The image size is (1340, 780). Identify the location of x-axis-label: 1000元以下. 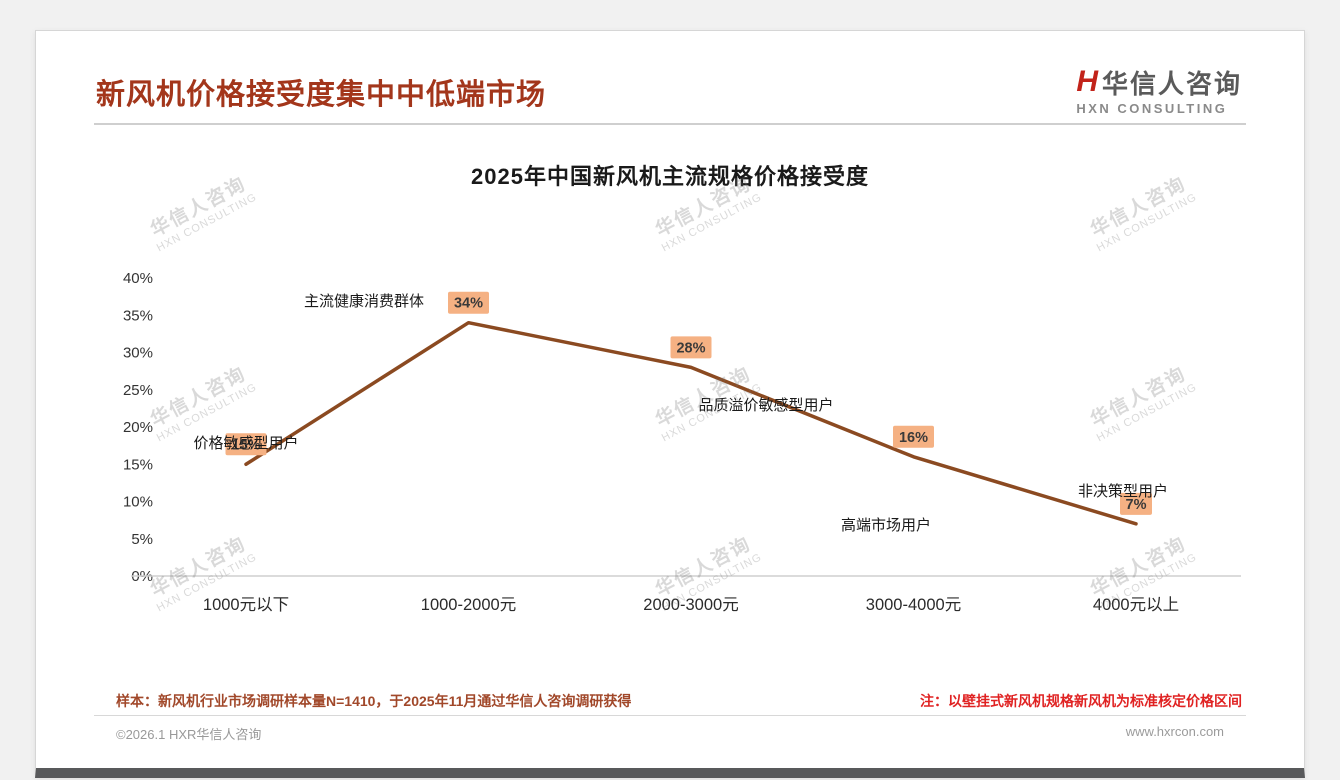
(246, 605).